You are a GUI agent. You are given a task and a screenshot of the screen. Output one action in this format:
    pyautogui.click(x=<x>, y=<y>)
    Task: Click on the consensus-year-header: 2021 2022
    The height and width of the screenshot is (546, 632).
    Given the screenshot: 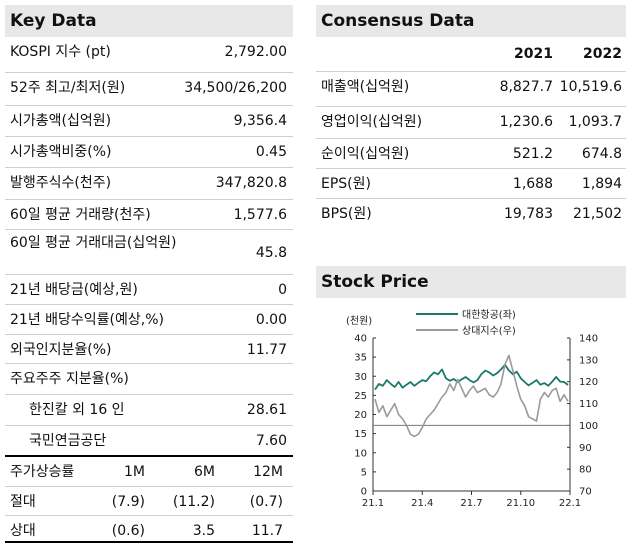 What is the action you would take?
    pyautogui.click(x=471, y=54)
    